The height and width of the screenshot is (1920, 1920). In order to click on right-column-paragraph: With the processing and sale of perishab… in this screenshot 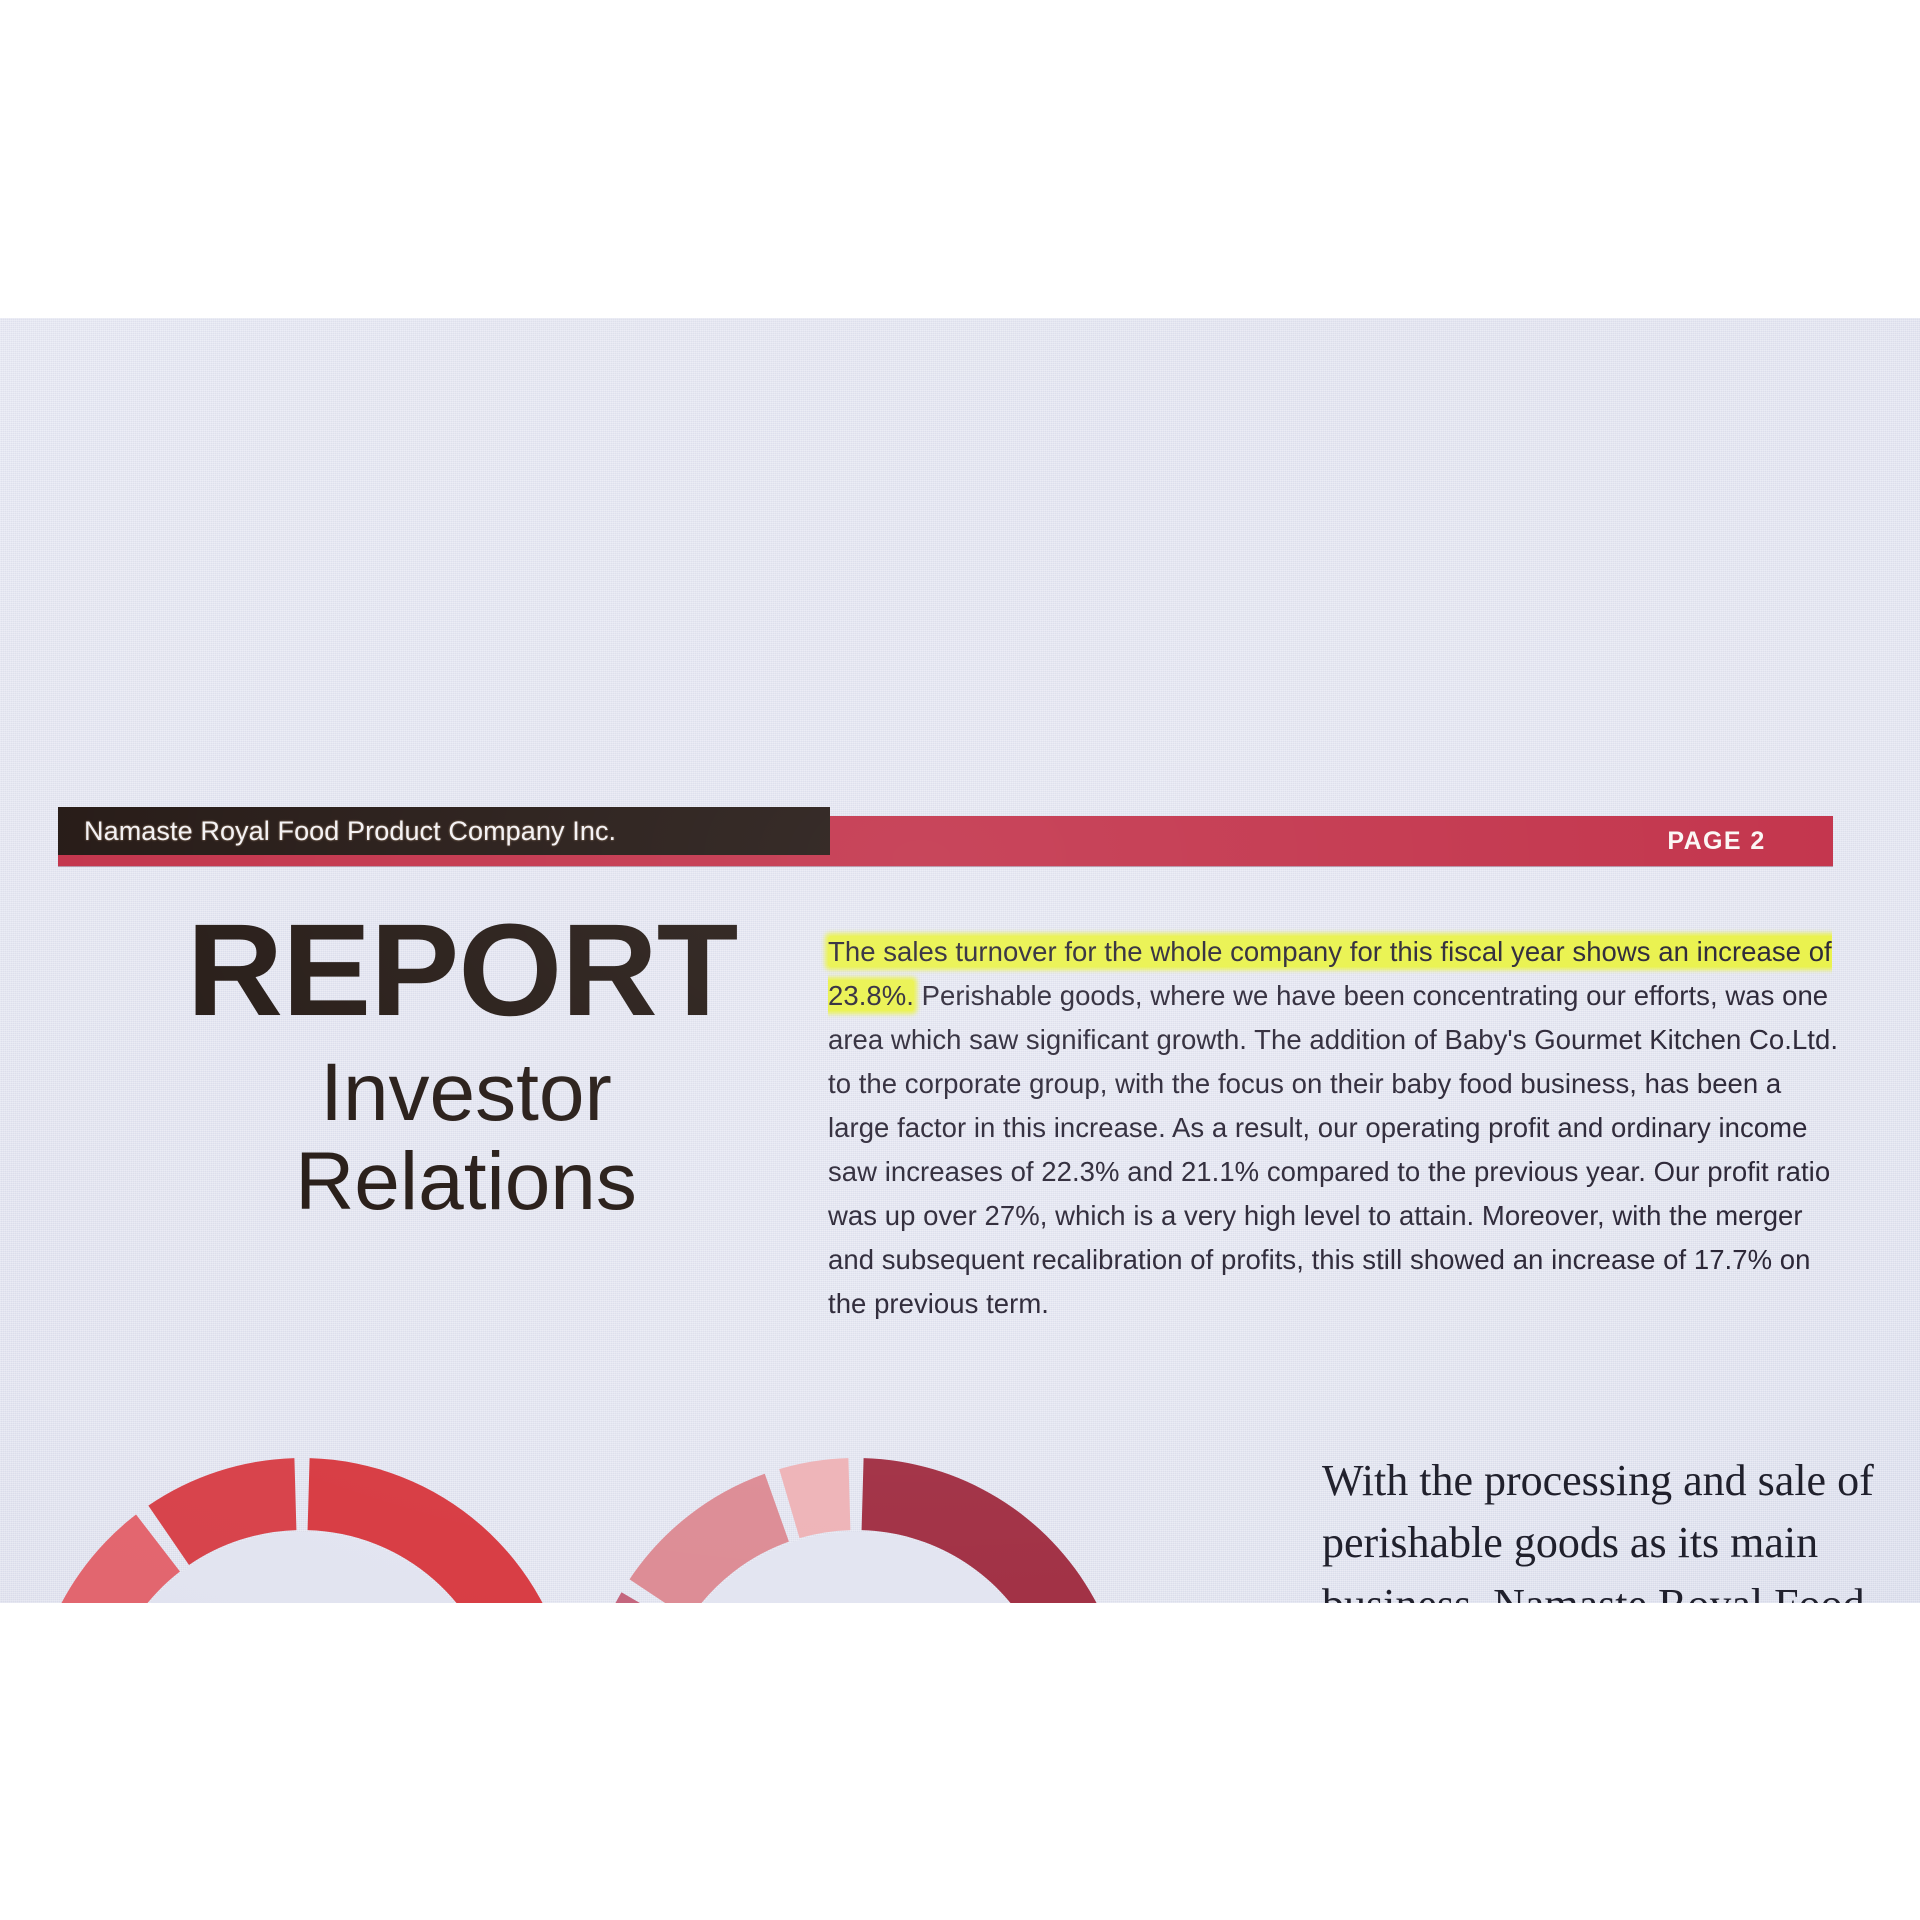, I will do `click(1598, 1529)`.